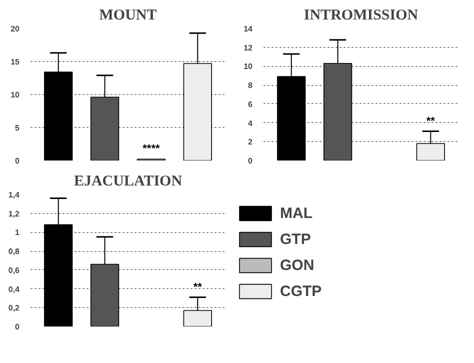 The width and height of the screenshot is (474, 363). What do you see at coordinates (297, 265) in the screenshot?
I see `legend-label: GON` at bounding box center [297, 265].